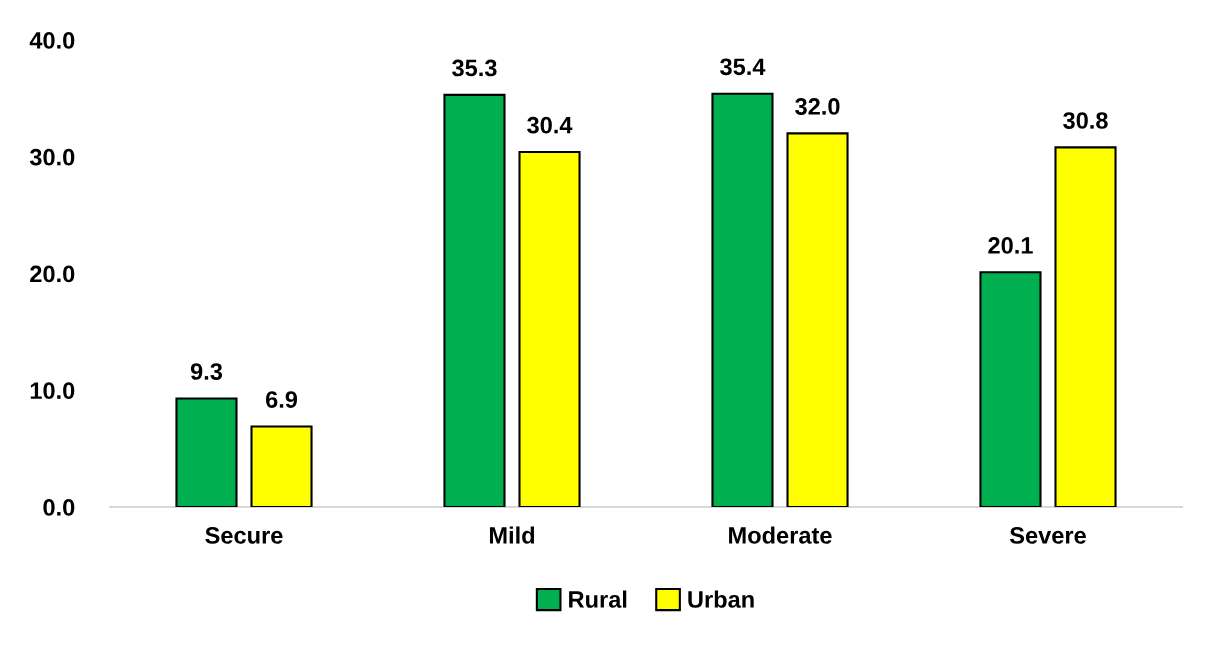  I want to click on y-tick-label: 0.0, so click(59, 507).